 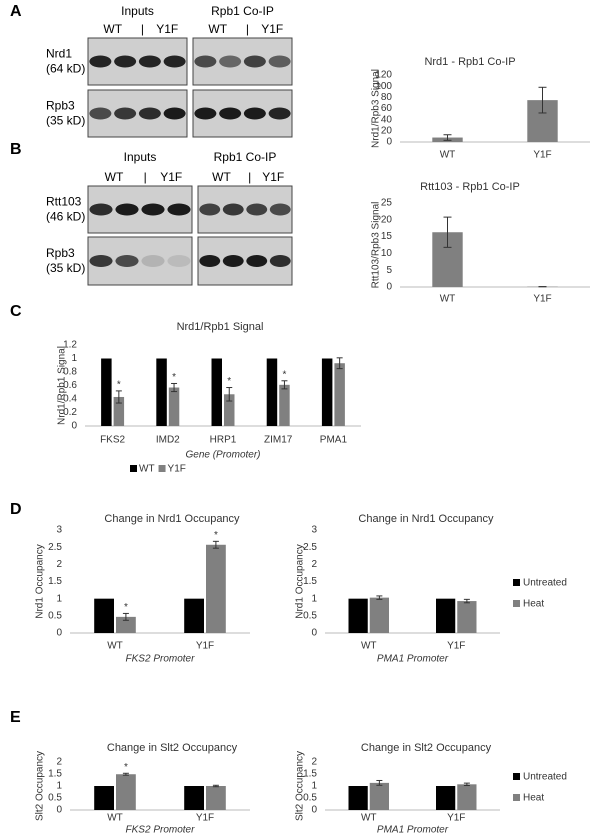 I want to click on x-tick-label: FKS2, so click(x=112, y=440).